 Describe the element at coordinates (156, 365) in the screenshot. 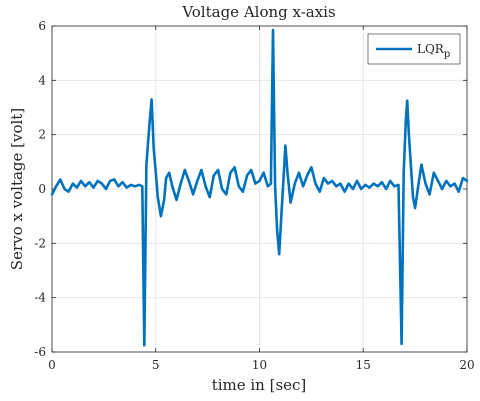

I see `x-tick-label: 5` at that location.